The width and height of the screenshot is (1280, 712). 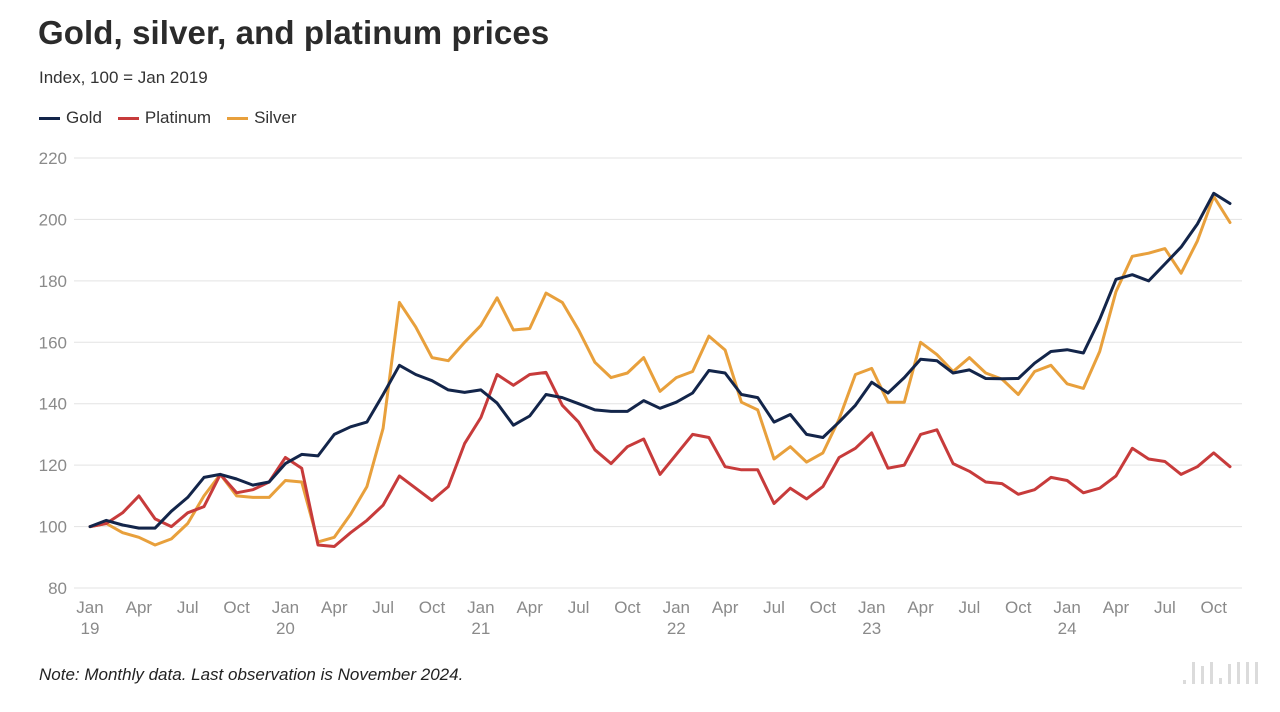 I want to click on watermark-icon, so click(x=1220, y=673).